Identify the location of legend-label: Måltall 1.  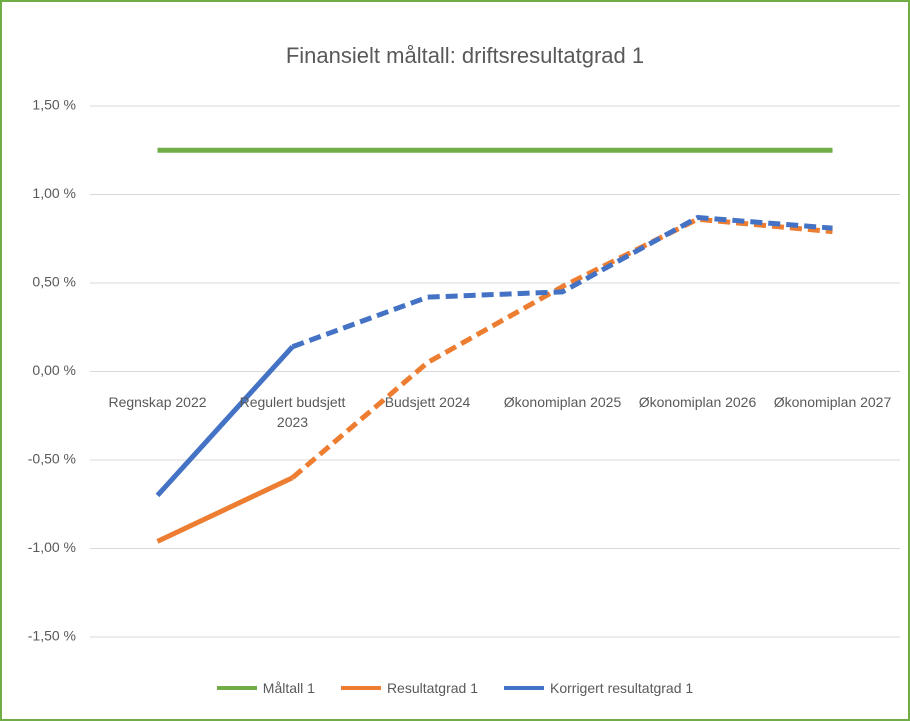
(288, 688).